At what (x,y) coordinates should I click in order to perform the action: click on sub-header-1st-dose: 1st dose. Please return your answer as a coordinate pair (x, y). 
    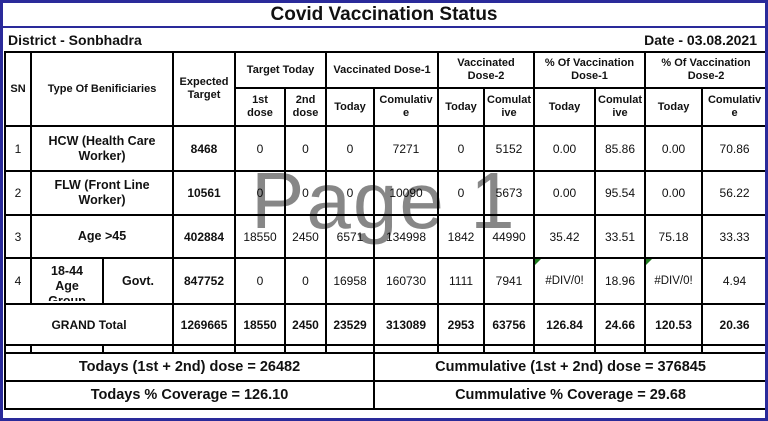
    Looking at the image, I should click on (260, 107).